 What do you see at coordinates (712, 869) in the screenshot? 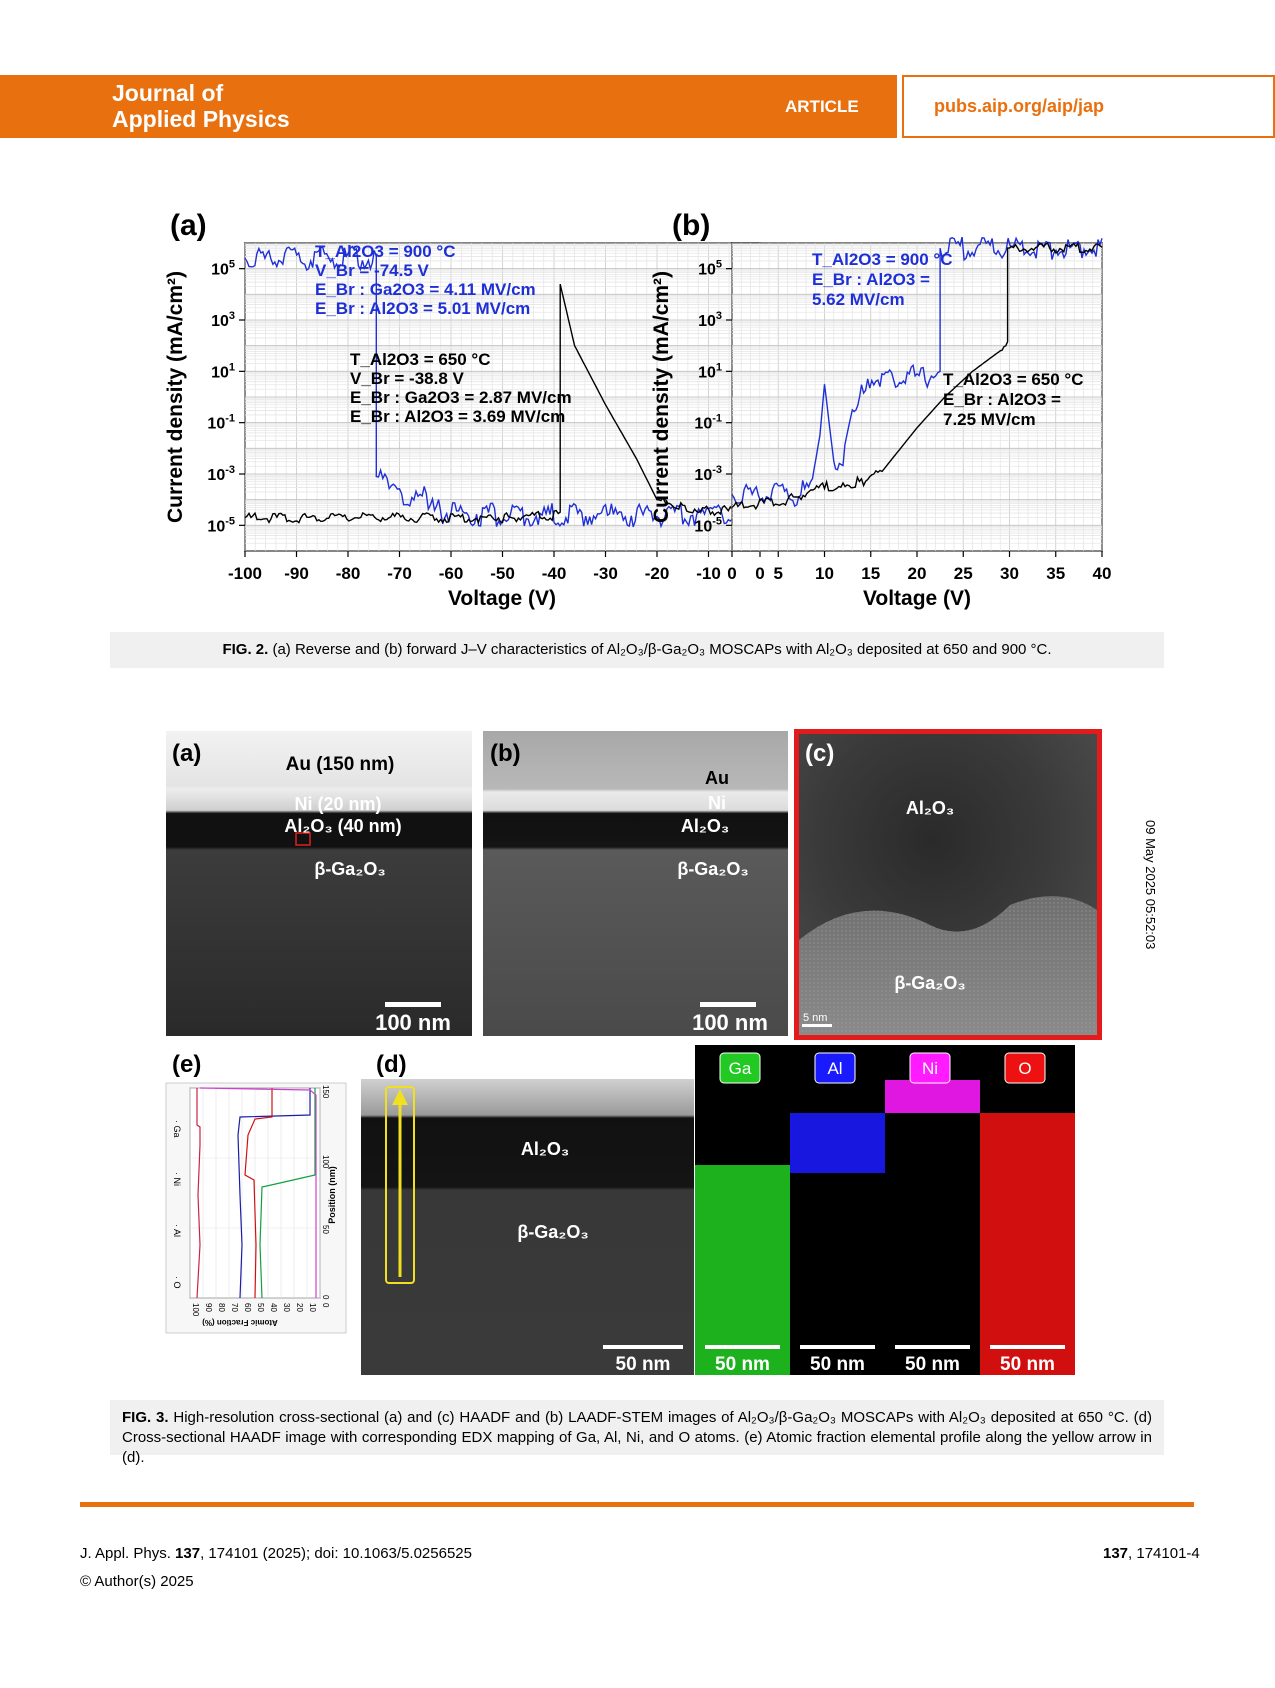
I see `panel-b-ga2o3-label: β-Ga₂O₃` at bounding box center [712, 869].